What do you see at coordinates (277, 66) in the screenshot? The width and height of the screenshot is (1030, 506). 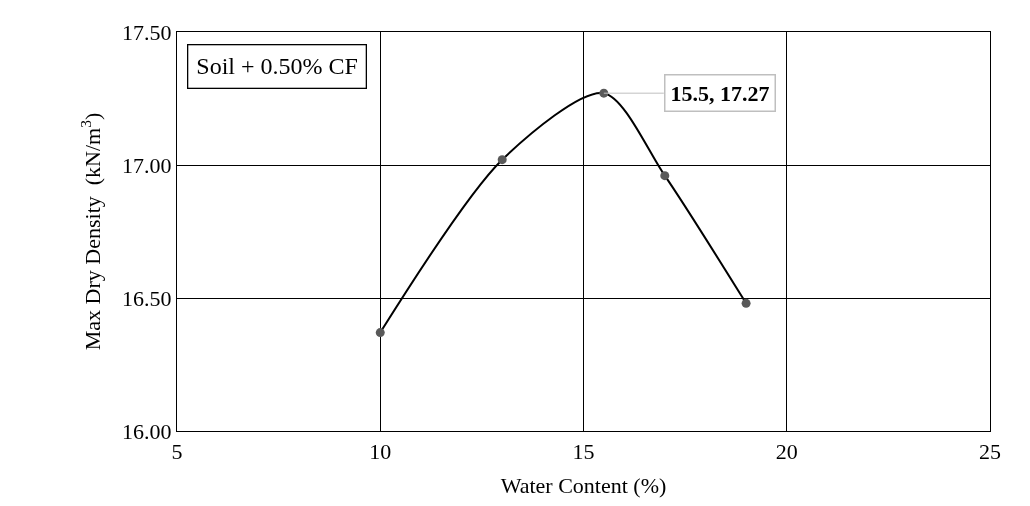 I see `annotation: Soil + 0.50% CF` at bounding box center [277, 66].